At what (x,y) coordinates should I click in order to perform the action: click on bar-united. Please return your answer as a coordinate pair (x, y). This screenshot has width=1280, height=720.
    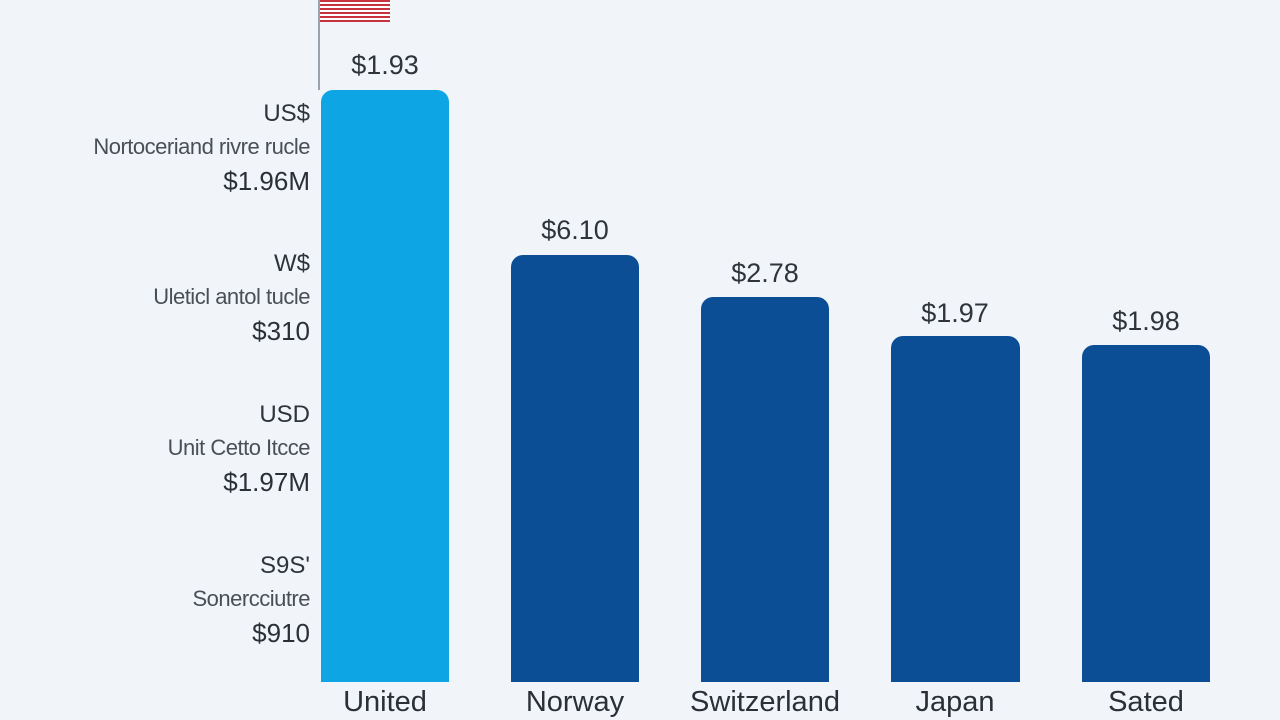
    Looking at the image, I should click on (385, 386).